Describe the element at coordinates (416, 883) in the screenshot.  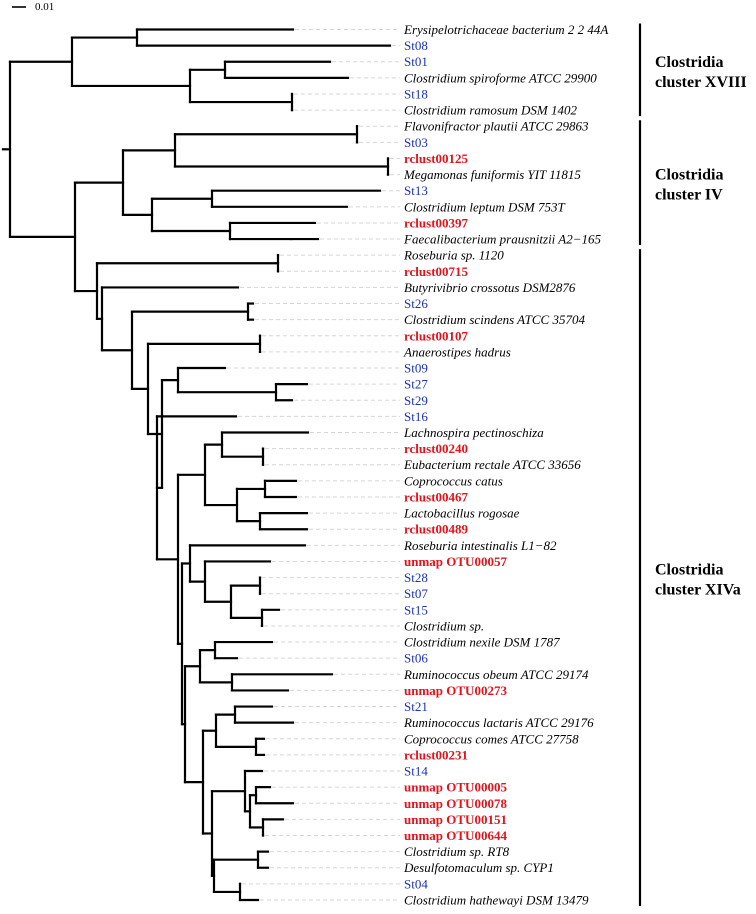
I see `tip-label: St04` at that location.